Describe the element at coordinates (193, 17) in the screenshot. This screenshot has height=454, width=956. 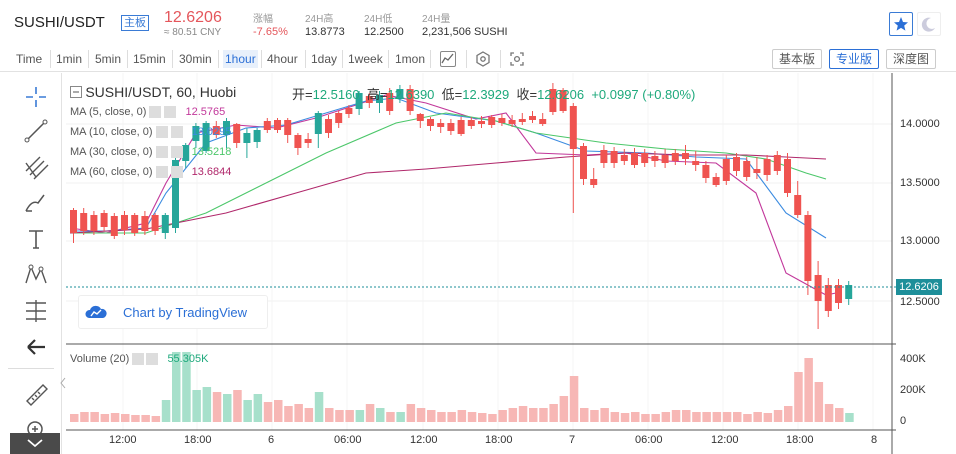
I see `last-price: 12.6206` at that location.